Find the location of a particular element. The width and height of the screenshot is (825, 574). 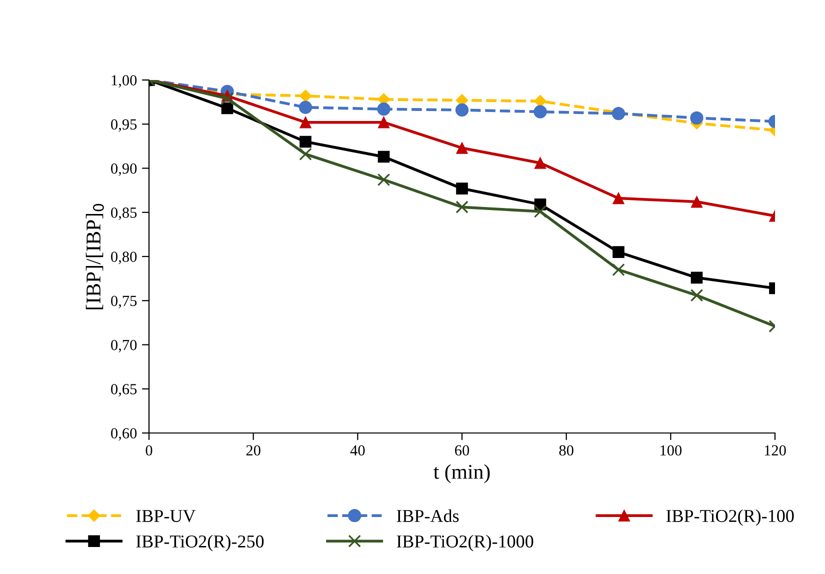

y-tick-label: 0,70 is located at coordinates (124, 346).